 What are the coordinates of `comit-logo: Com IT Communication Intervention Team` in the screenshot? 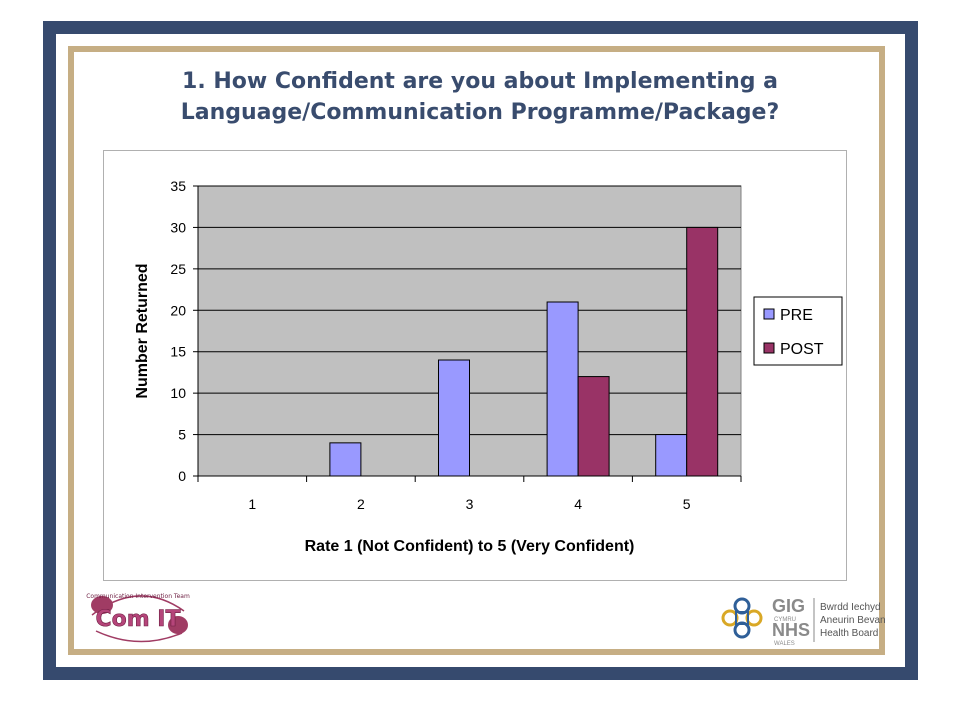 It's located at (139, 617).